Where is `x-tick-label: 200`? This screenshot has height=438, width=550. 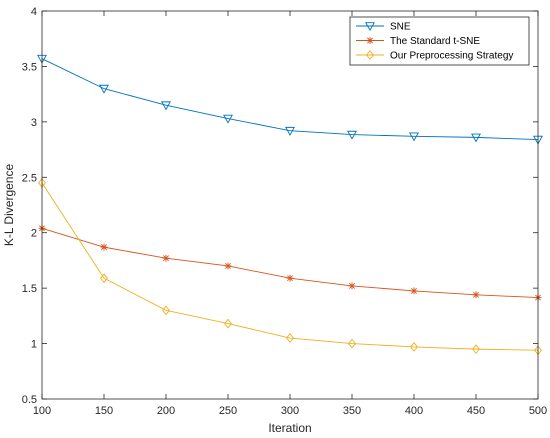 x-tick-label: 200 is located at coordinates (166, 411).